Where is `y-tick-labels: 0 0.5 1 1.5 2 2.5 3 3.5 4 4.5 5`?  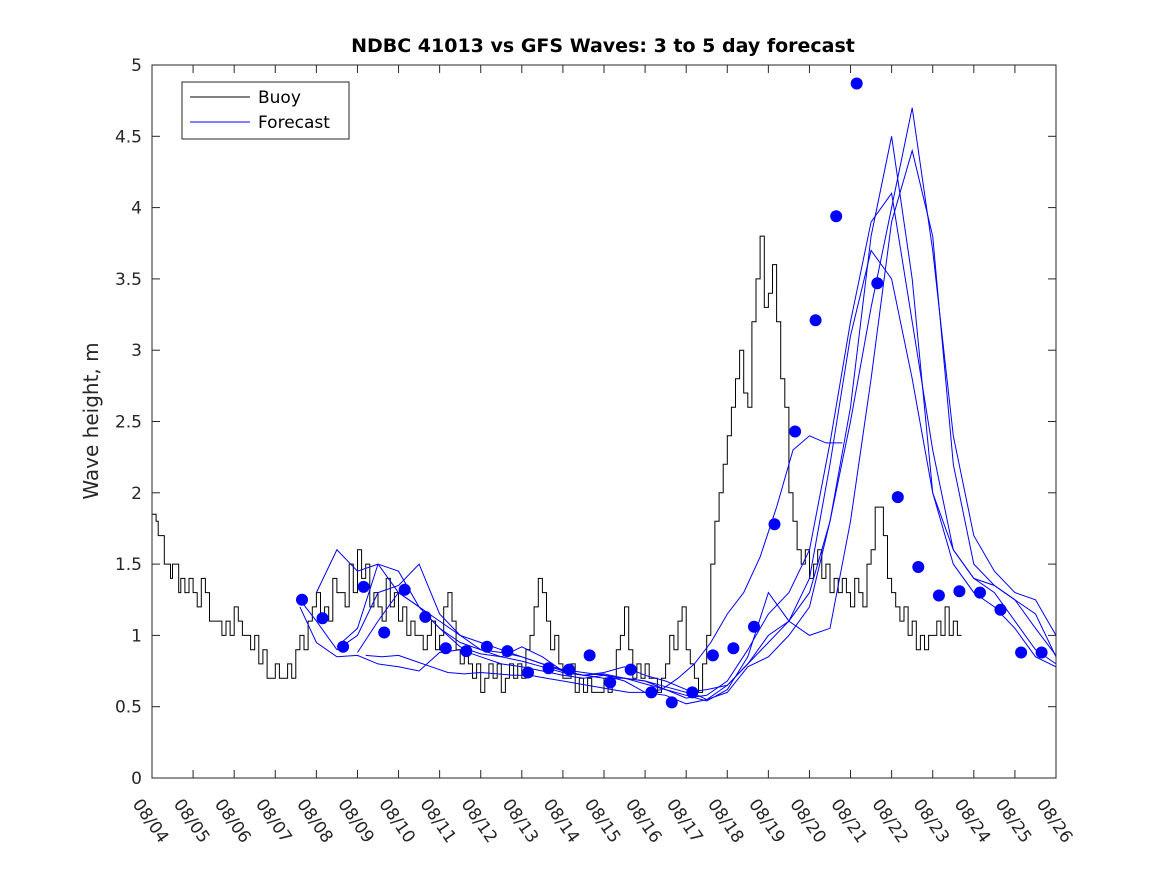 y-tick-labels: 0 0.5 1 1.5 2 2.5 3 3.5 4 4.5 5 is located at coordinates (128, 422).